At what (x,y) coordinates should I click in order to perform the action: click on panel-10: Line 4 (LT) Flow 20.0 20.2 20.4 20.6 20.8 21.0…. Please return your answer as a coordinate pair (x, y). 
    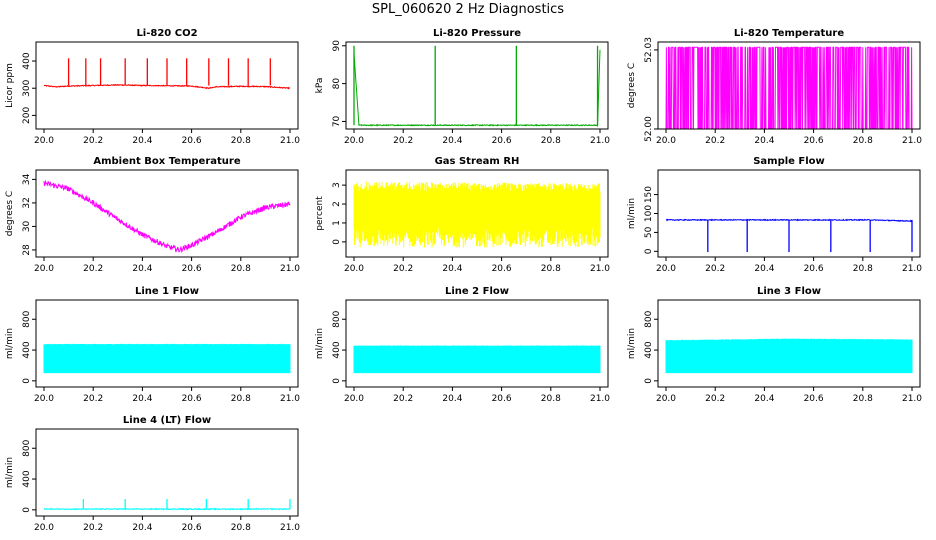
    Looking at the image, I should click on (152, 474).